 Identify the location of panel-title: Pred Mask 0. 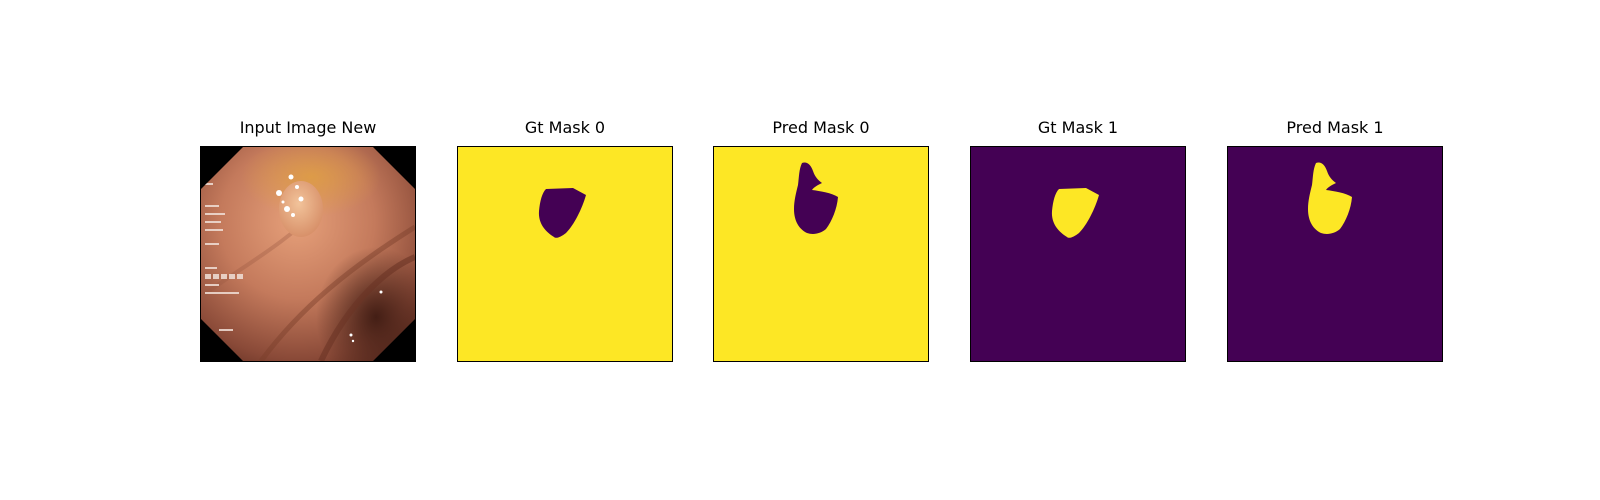
(821, 127).